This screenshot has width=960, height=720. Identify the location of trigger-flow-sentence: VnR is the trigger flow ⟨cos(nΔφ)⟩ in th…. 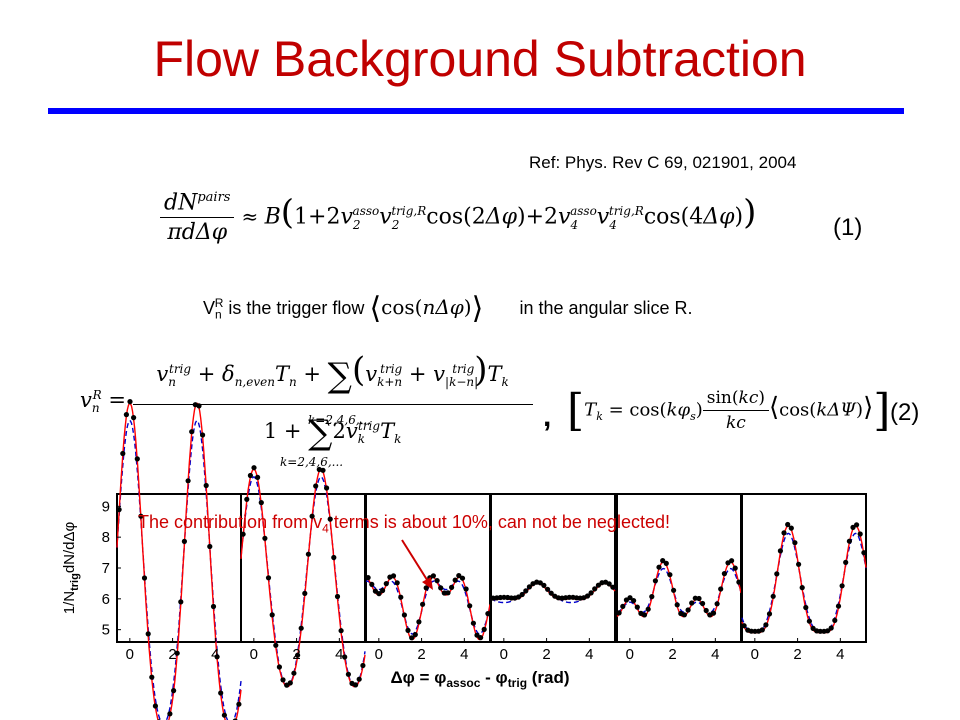
(448, 308).